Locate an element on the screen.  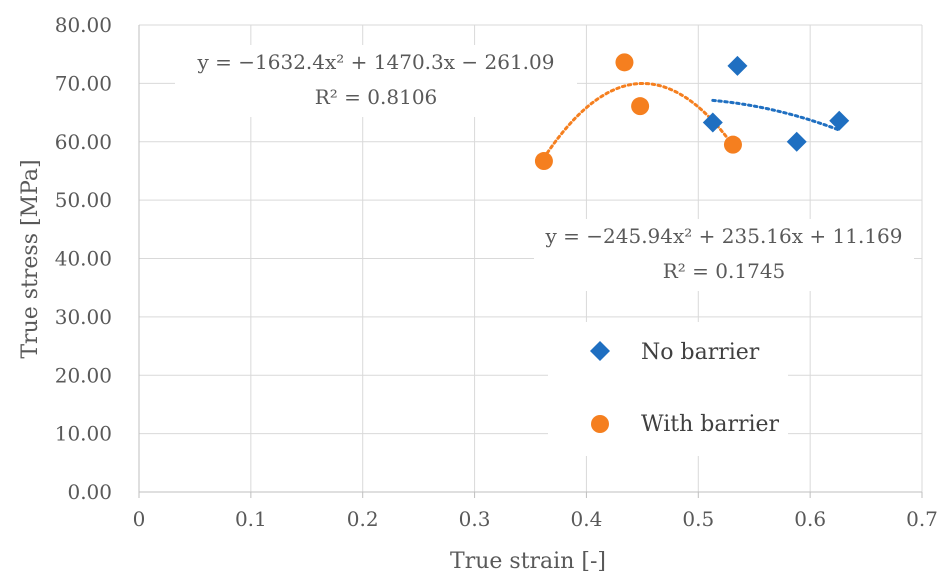
x-tick-labels: 0 0.1 0.2 0.3 0.4 0.5 0.6 0.7 is located at coordinates (535, 519).